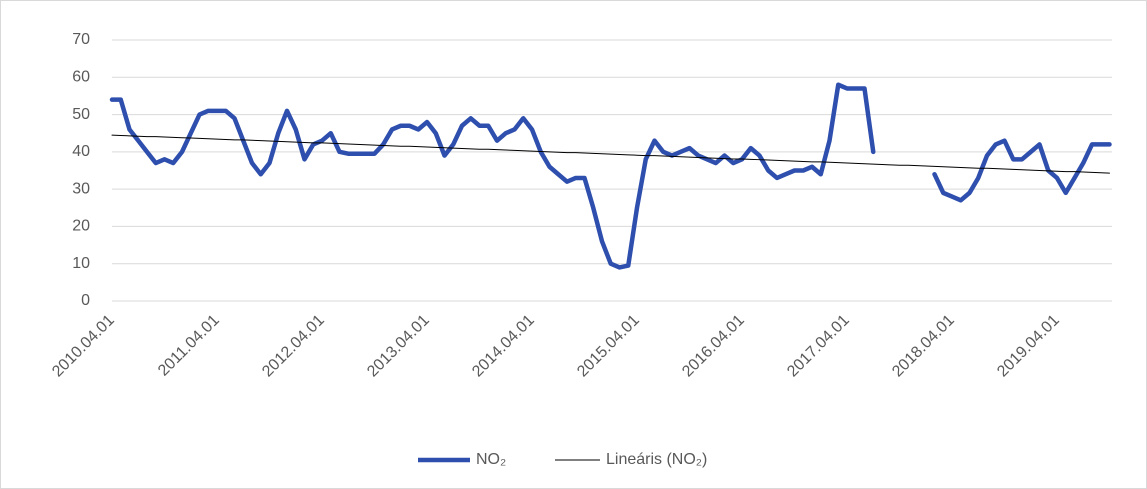  Describe the element at coordinates (81, 226) in the screenshot. I see `y-tick-label: 20` at that location.